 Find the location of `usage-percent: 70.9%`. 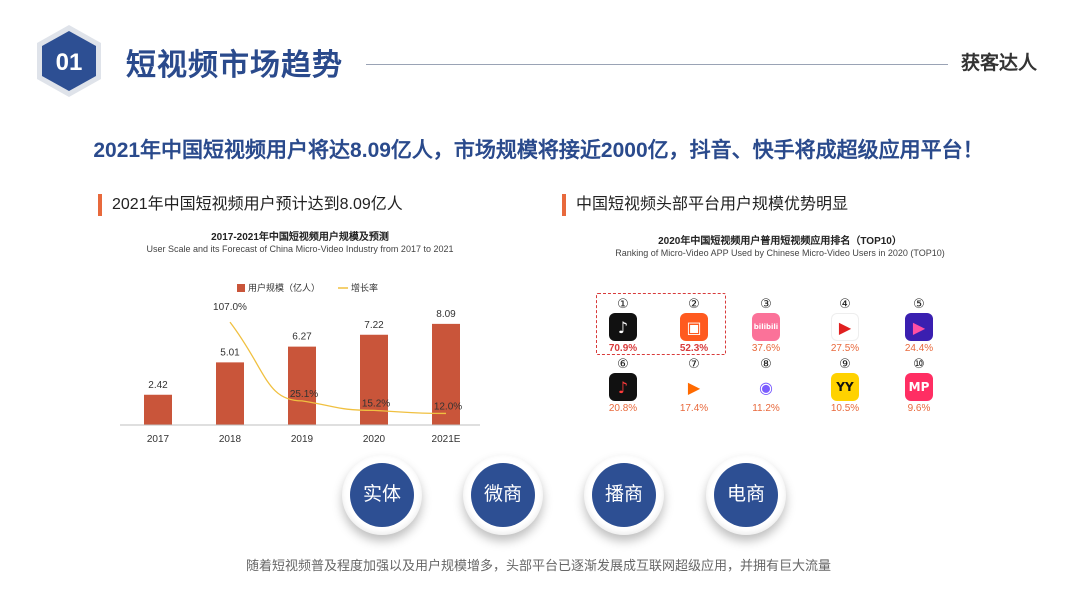

usage-percent: 70.9% is located at coordinates (623, 348).